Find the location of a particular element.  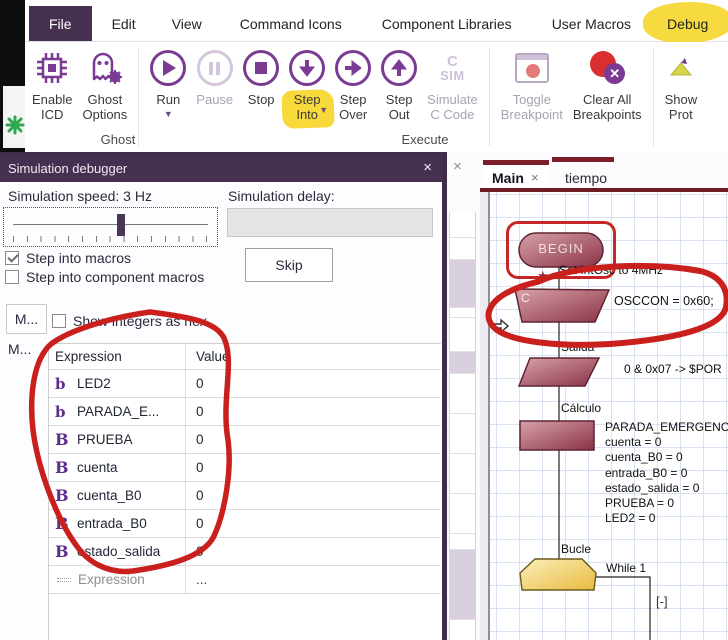

execution-cursor-icon is located at coordinates (501, 326).